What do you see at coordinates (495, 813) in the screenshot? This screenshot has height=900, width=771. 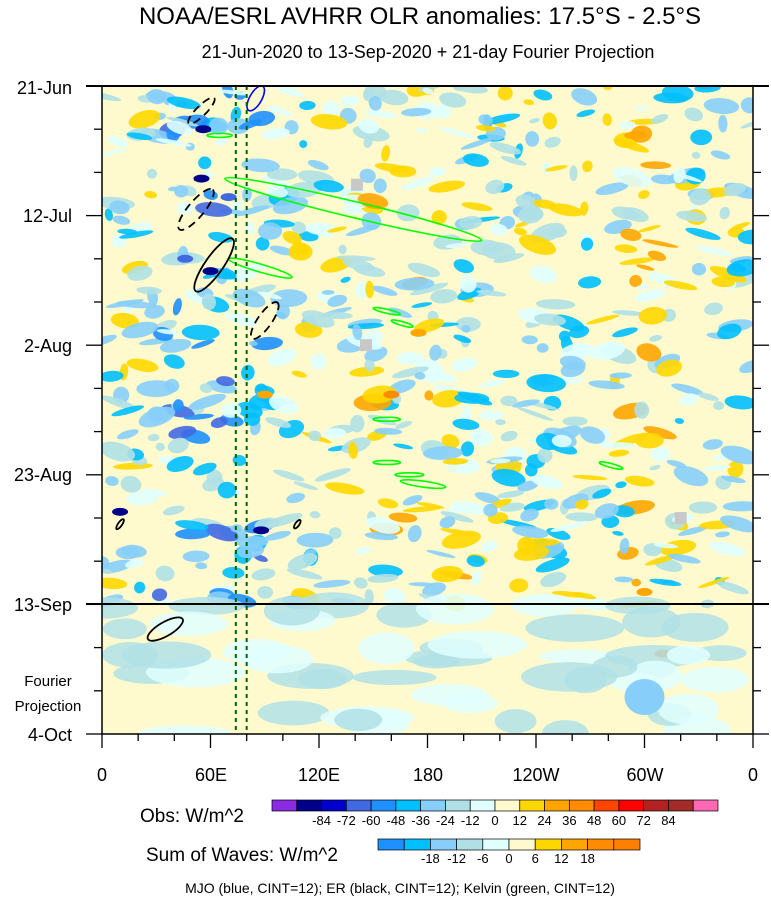 I see `obs-colorbar: -84 -72 -60 -48 -36 -24 -12 0 12 24 36 48 60 72 84` at bounding box center [495, 813].